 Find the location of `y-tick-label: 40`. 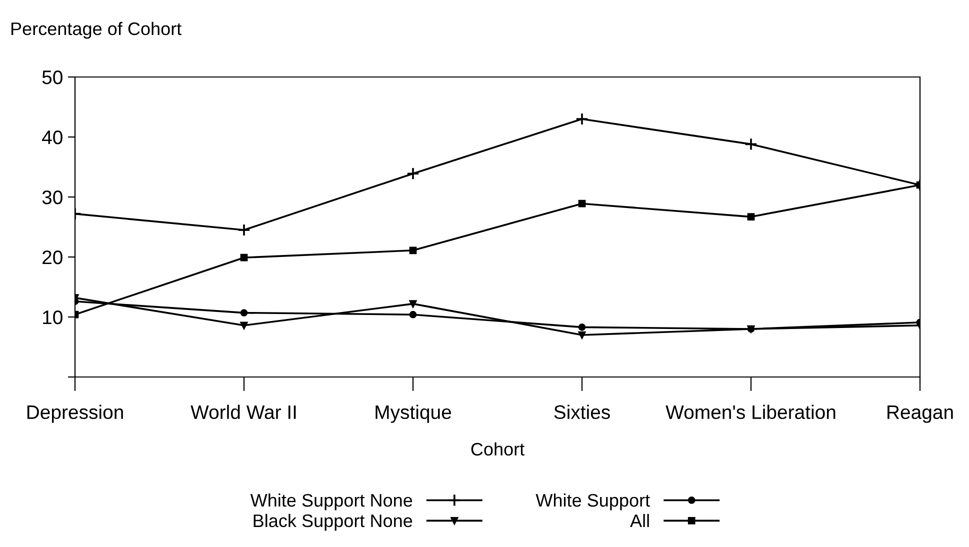

y-tick-label: 40 is located at coordinates (52, 137).